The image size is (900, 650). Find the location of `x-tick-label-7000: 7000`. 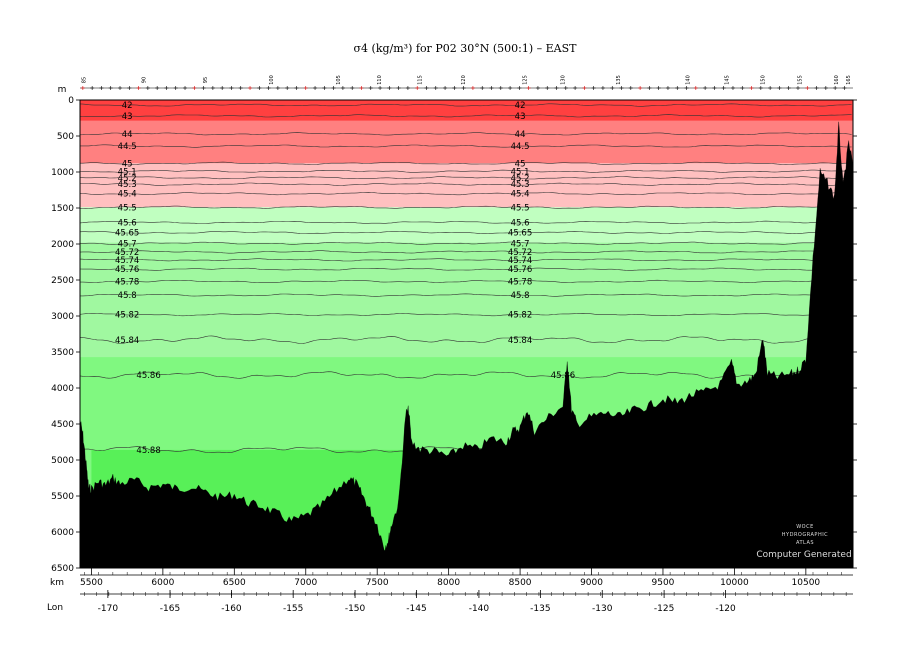

x-tick-label-7000: 7000 is located at coordinates (305, 583).